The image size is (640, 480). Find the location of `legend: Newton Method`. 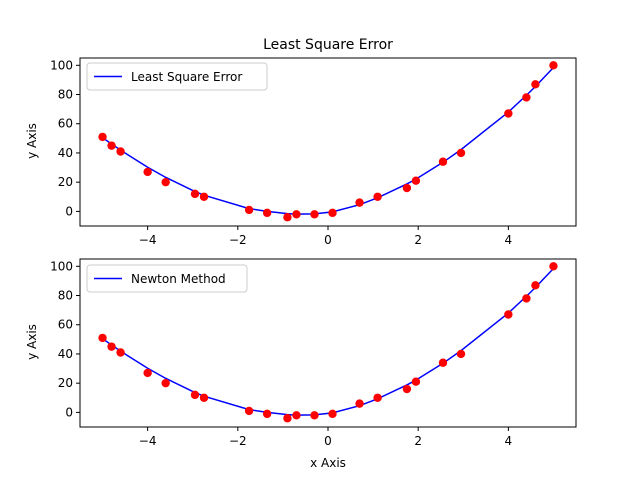

legend: Newton Method is located at coordinates (167, 278).